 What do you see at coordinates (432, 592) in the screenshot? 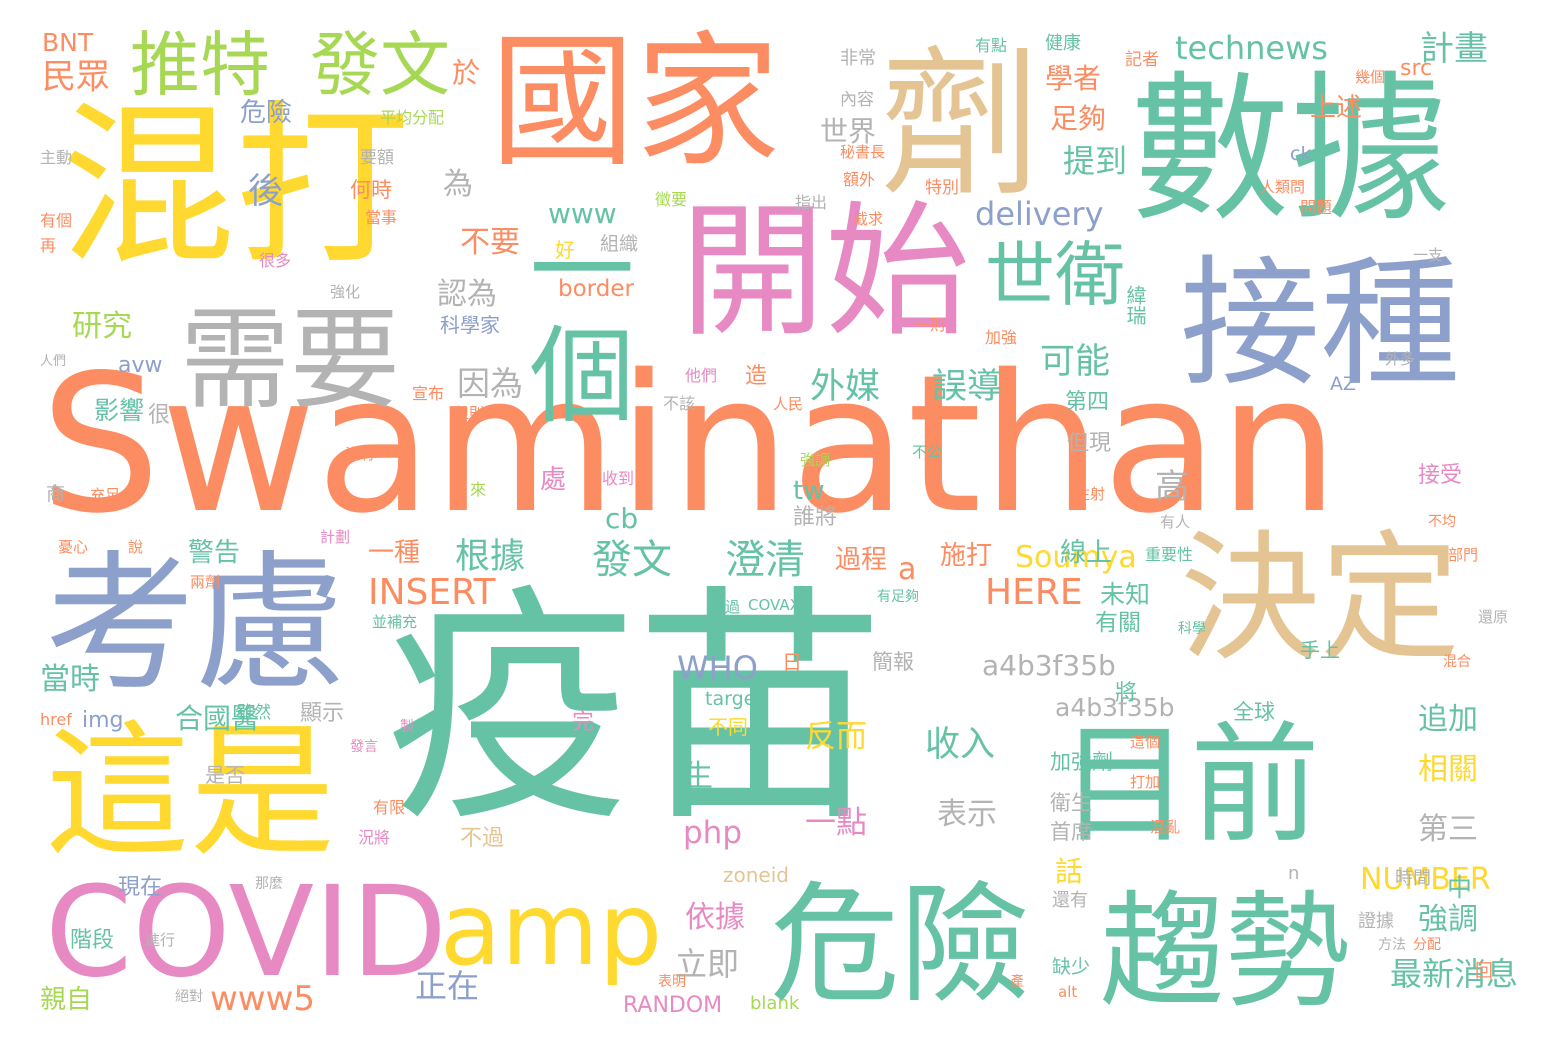
I see `cloud-word: INSERT` at bounding box center [432, 592].